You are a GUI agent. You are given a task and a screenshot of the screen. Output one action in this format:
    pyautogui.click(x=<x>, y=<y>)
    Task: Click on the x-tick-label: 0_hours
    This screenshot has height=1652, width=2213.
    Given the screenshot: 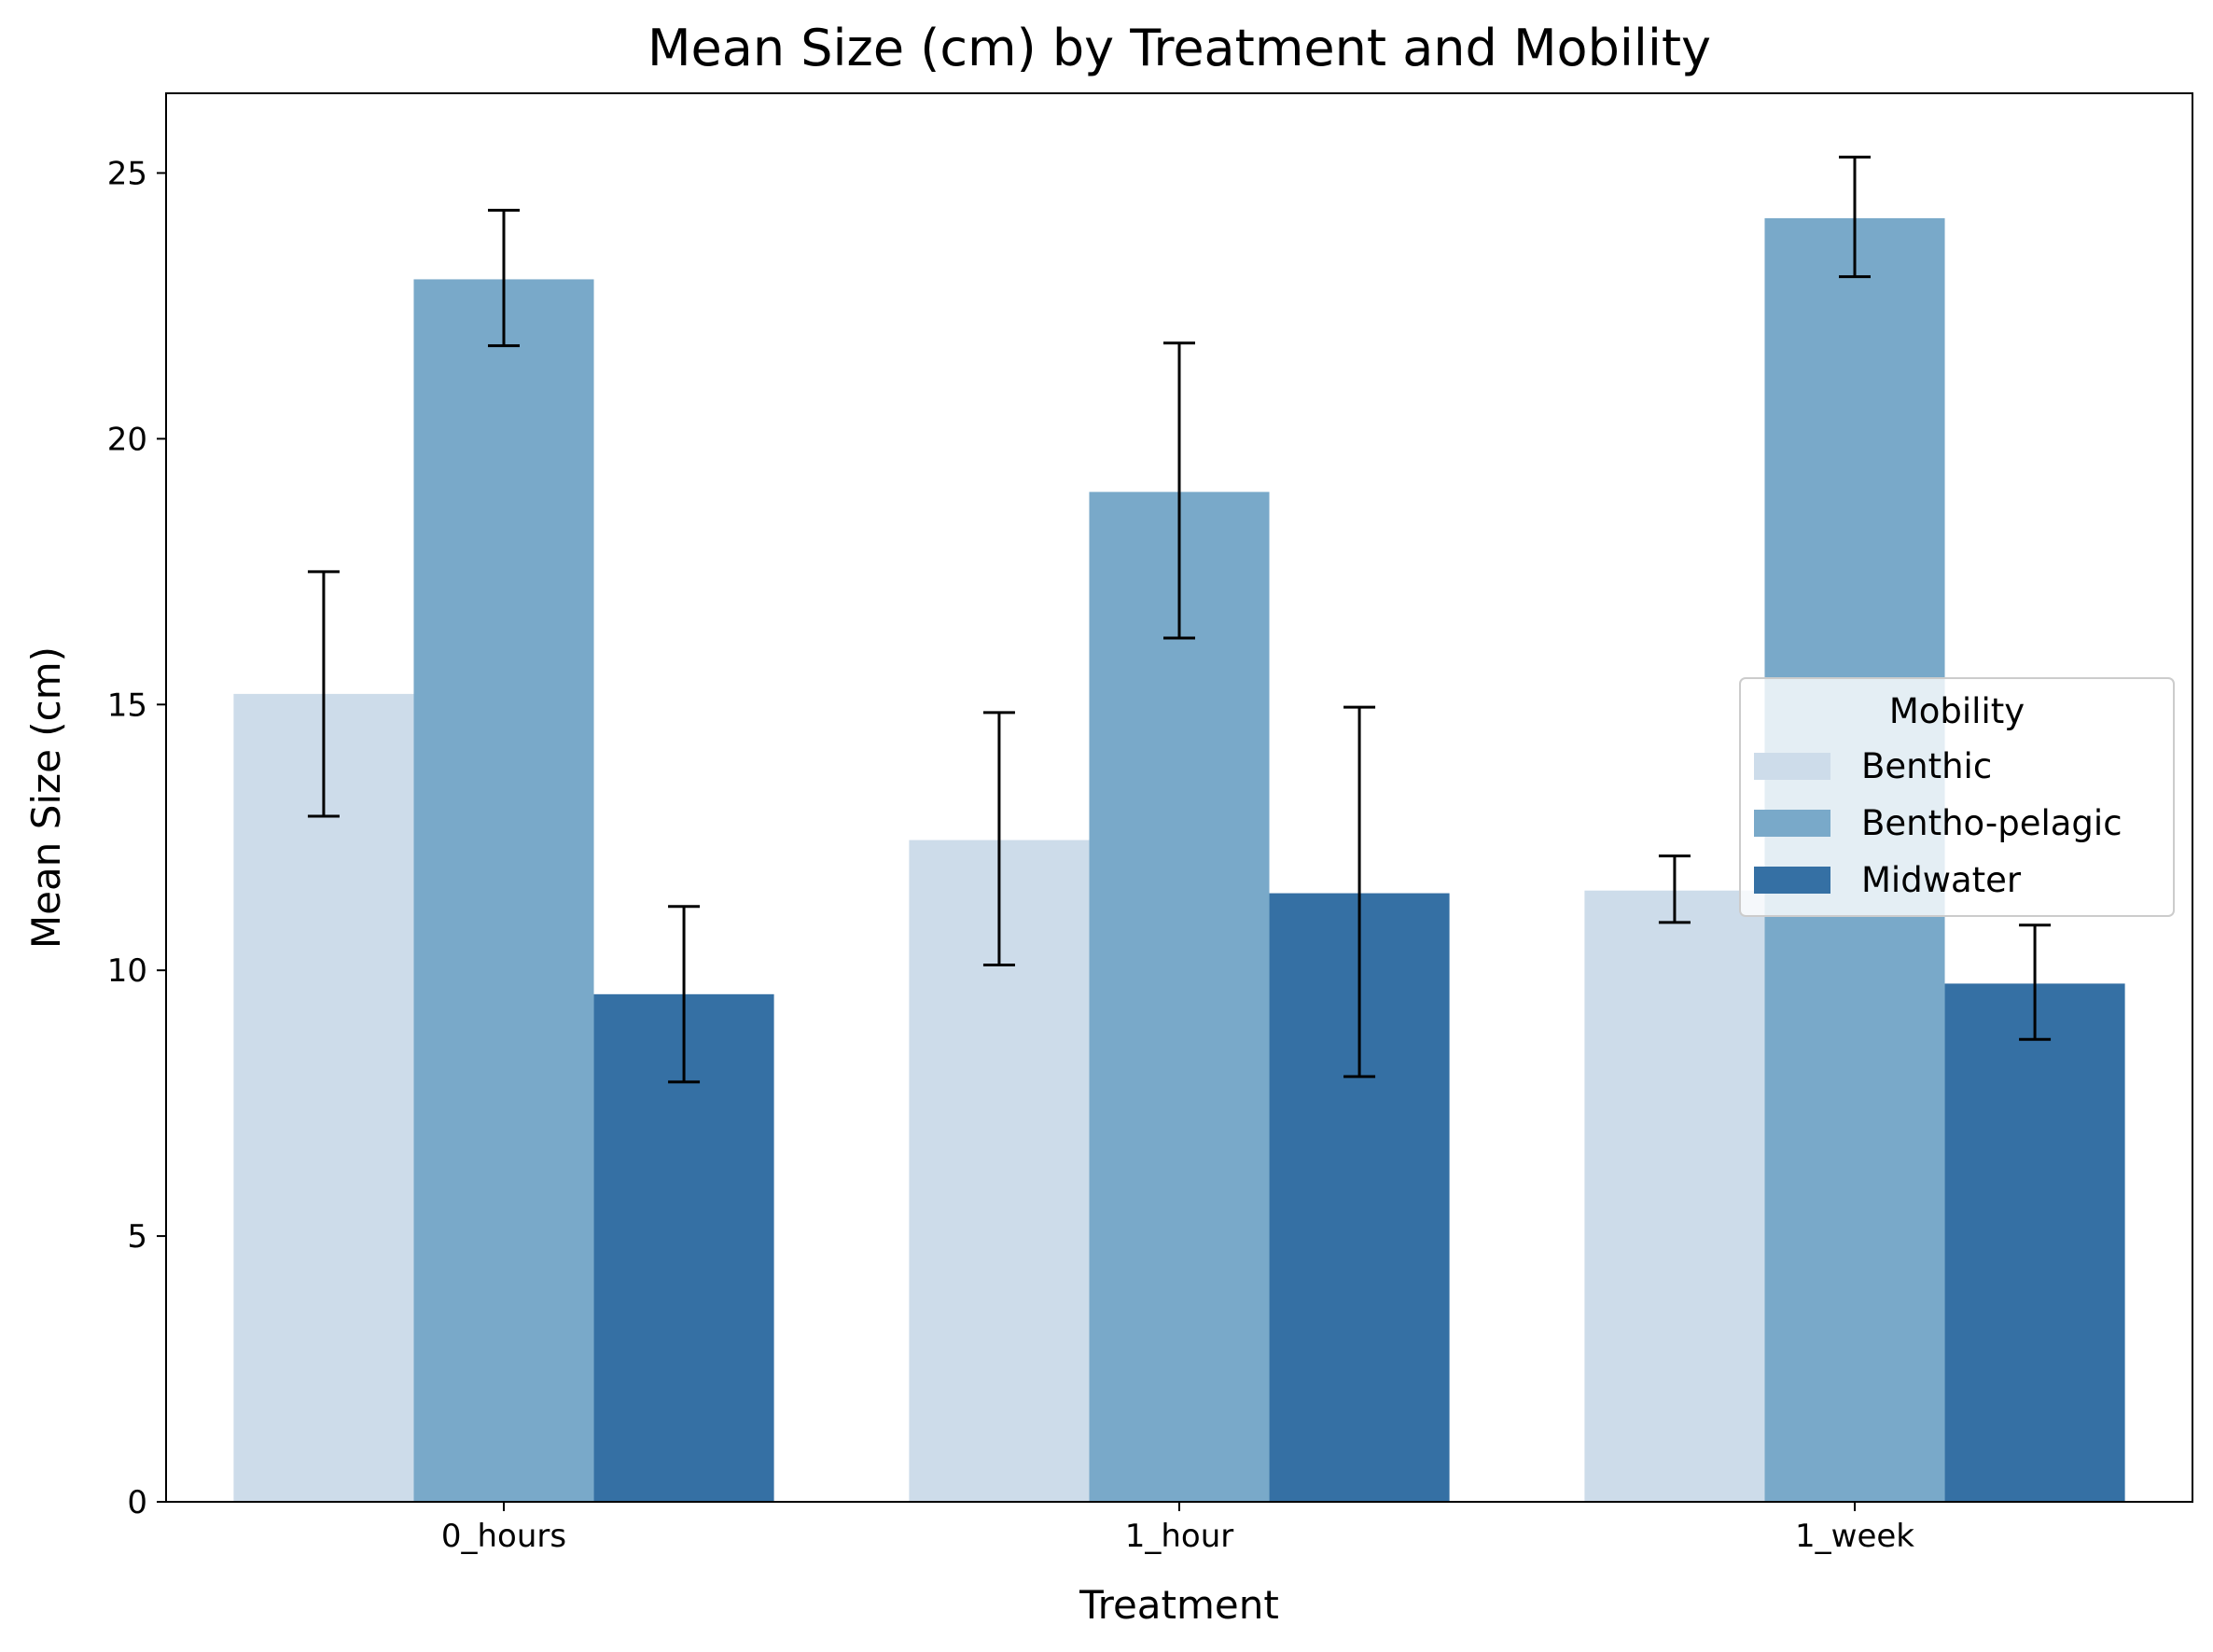 What is the action you would take?
    pyautogui.click(x=503, y=1537)
    